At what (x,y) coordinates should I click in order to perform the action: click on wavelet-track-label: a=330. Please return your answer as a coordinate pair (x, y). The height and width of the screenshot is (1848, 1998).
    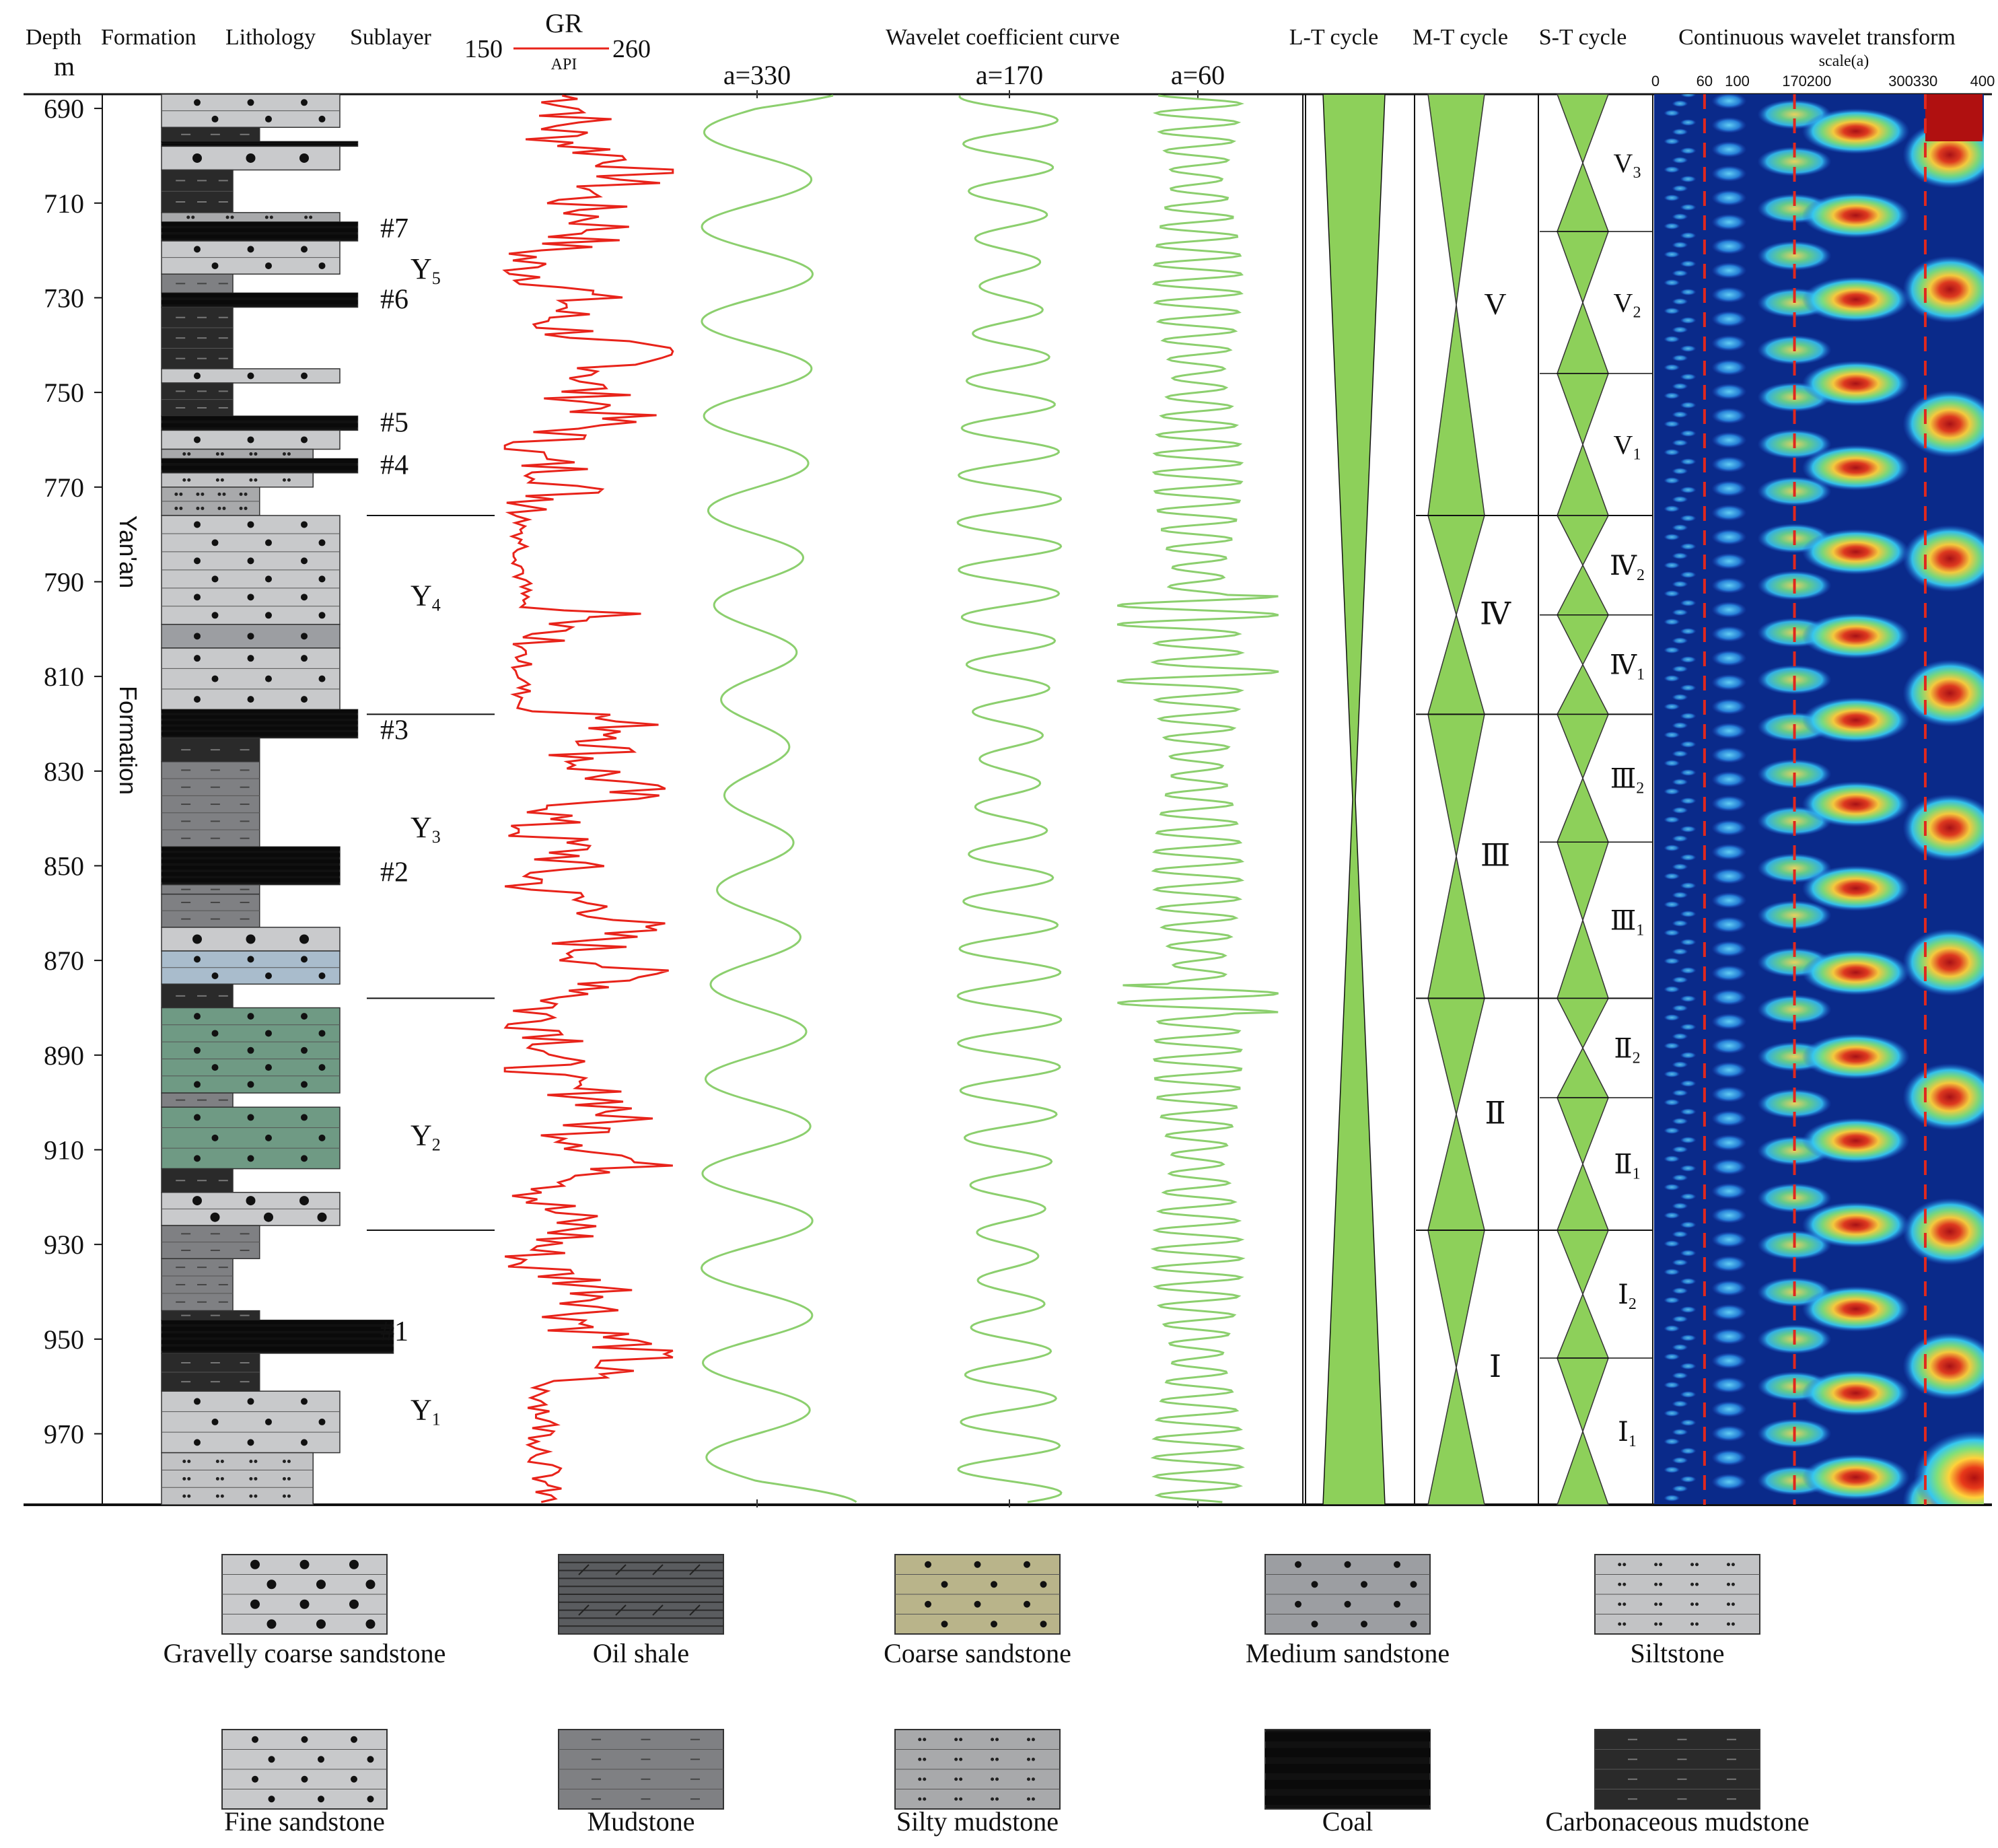
    Looking at the image, I should click on (757, 75).